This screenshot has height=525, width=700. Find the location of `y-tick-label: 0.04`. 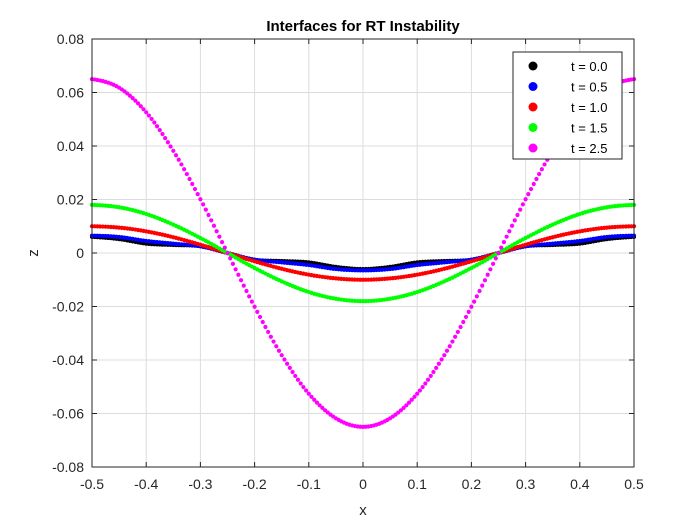

y-tick-label: 0.04 is located at coordinates (70, 146).